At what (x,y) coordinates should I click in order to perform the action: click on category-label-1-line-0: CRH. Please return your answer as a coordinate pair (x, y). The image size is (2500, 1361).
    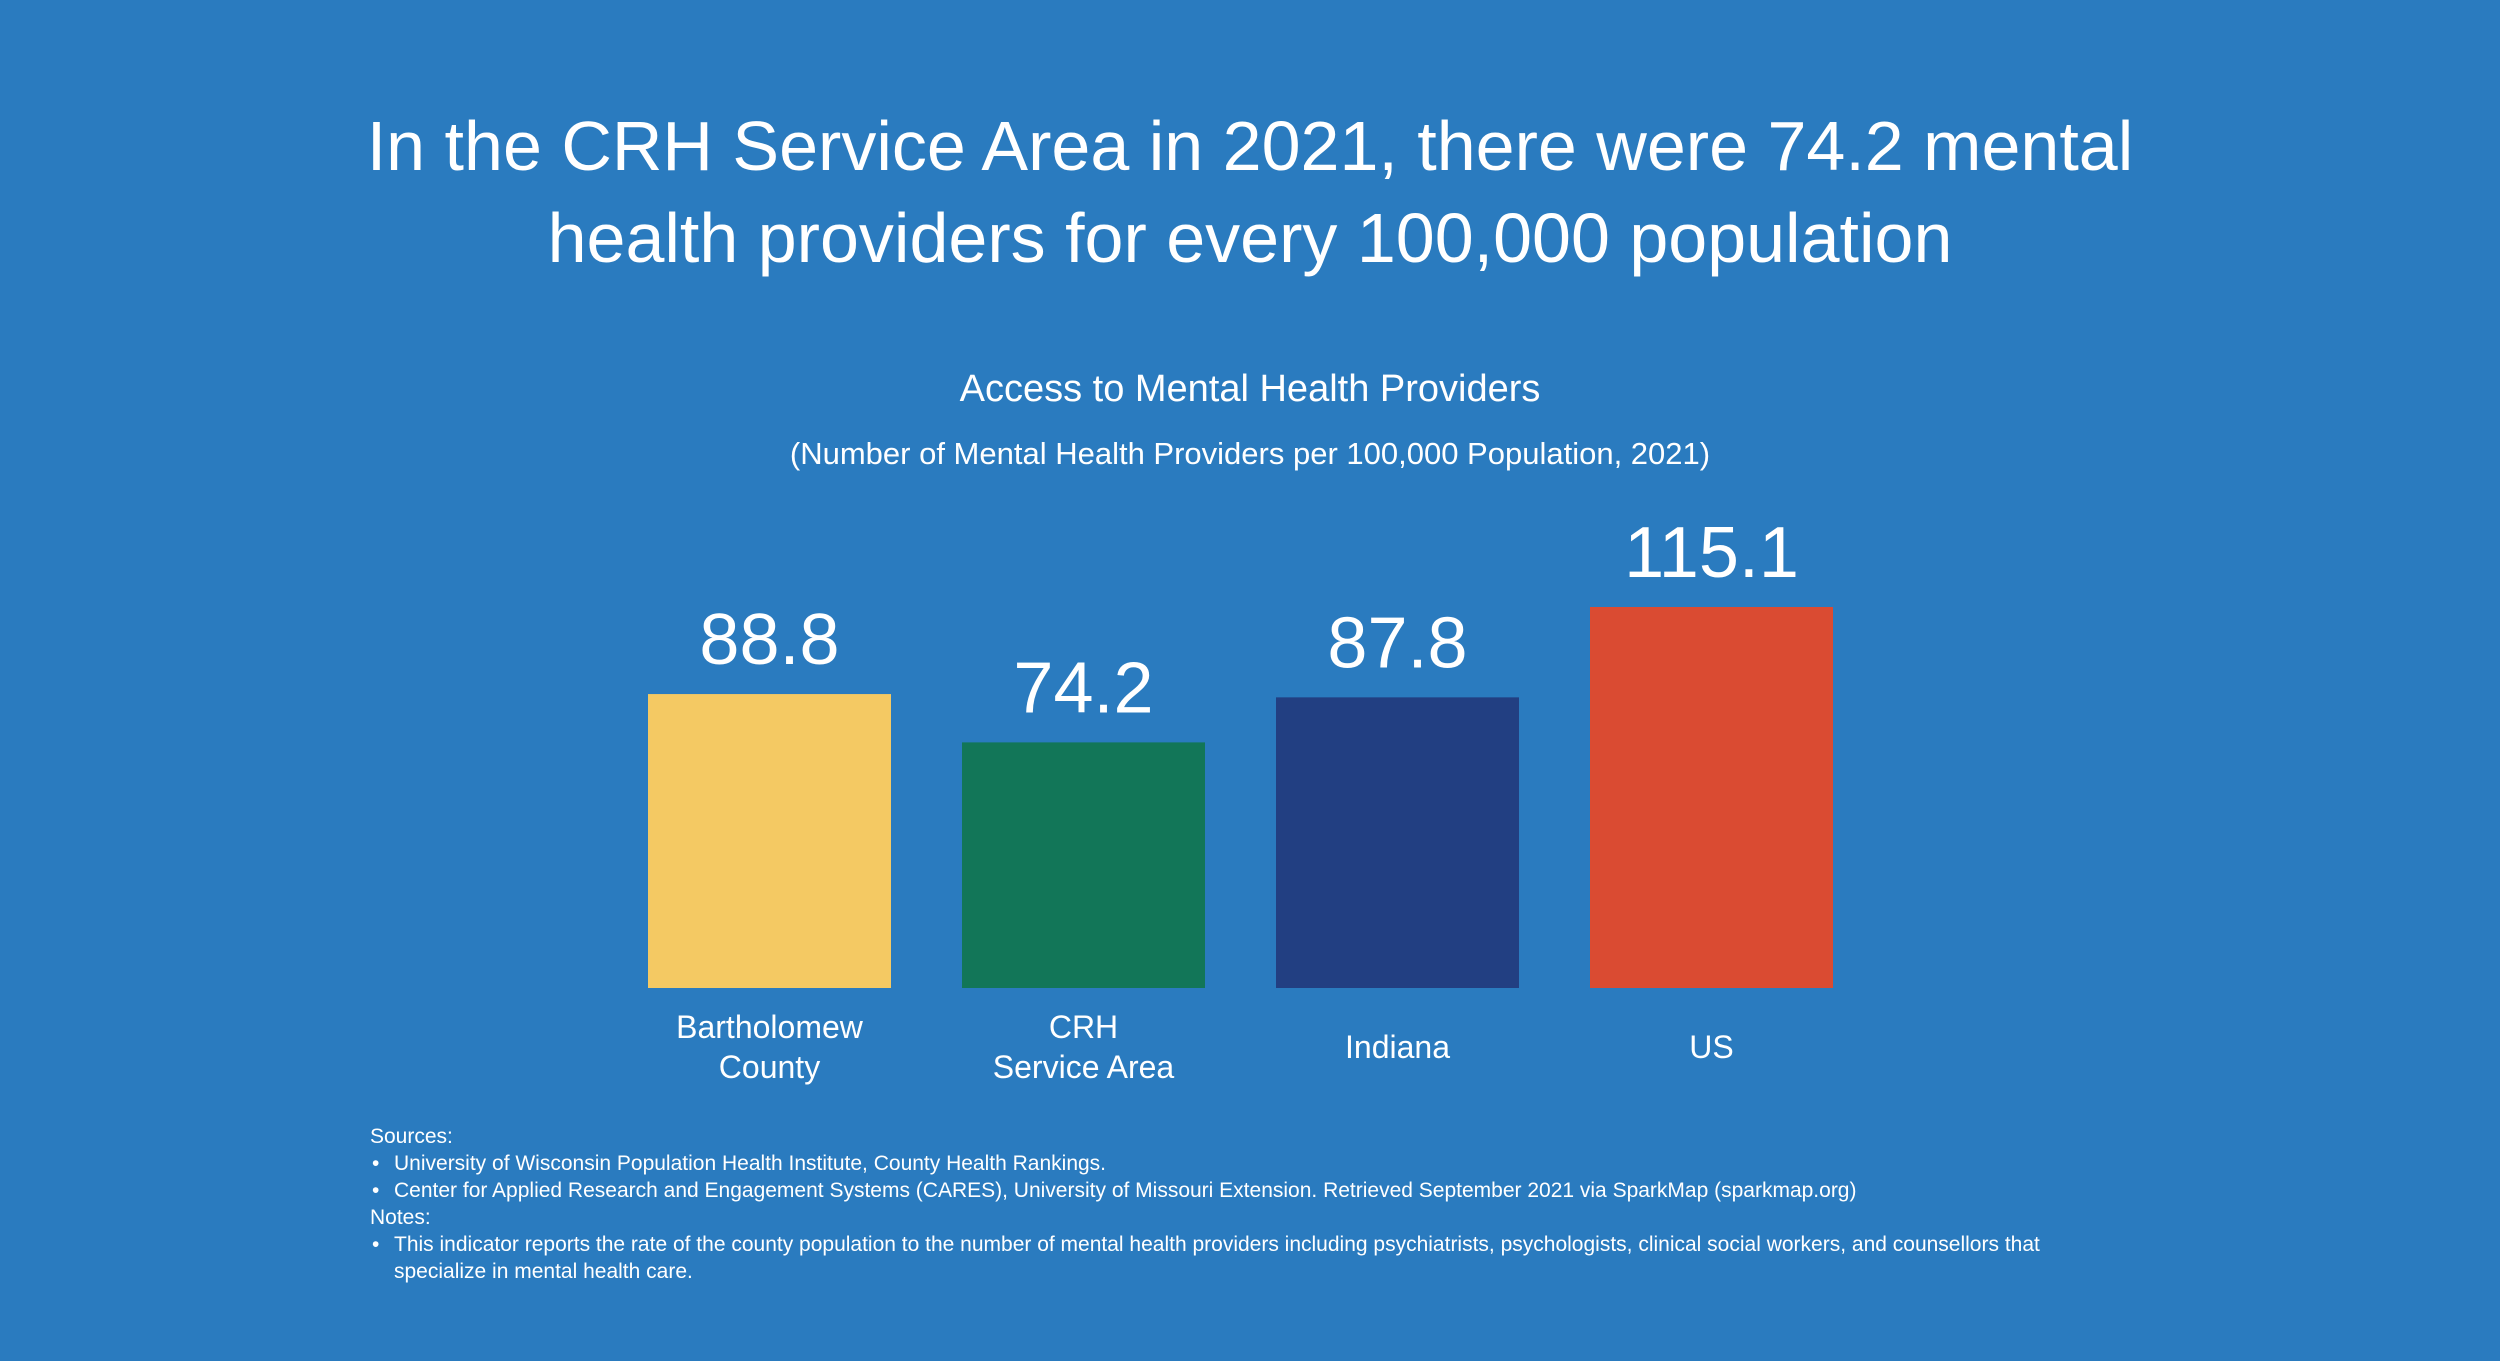
    Looking at the image, I should click on (1083, 1027).